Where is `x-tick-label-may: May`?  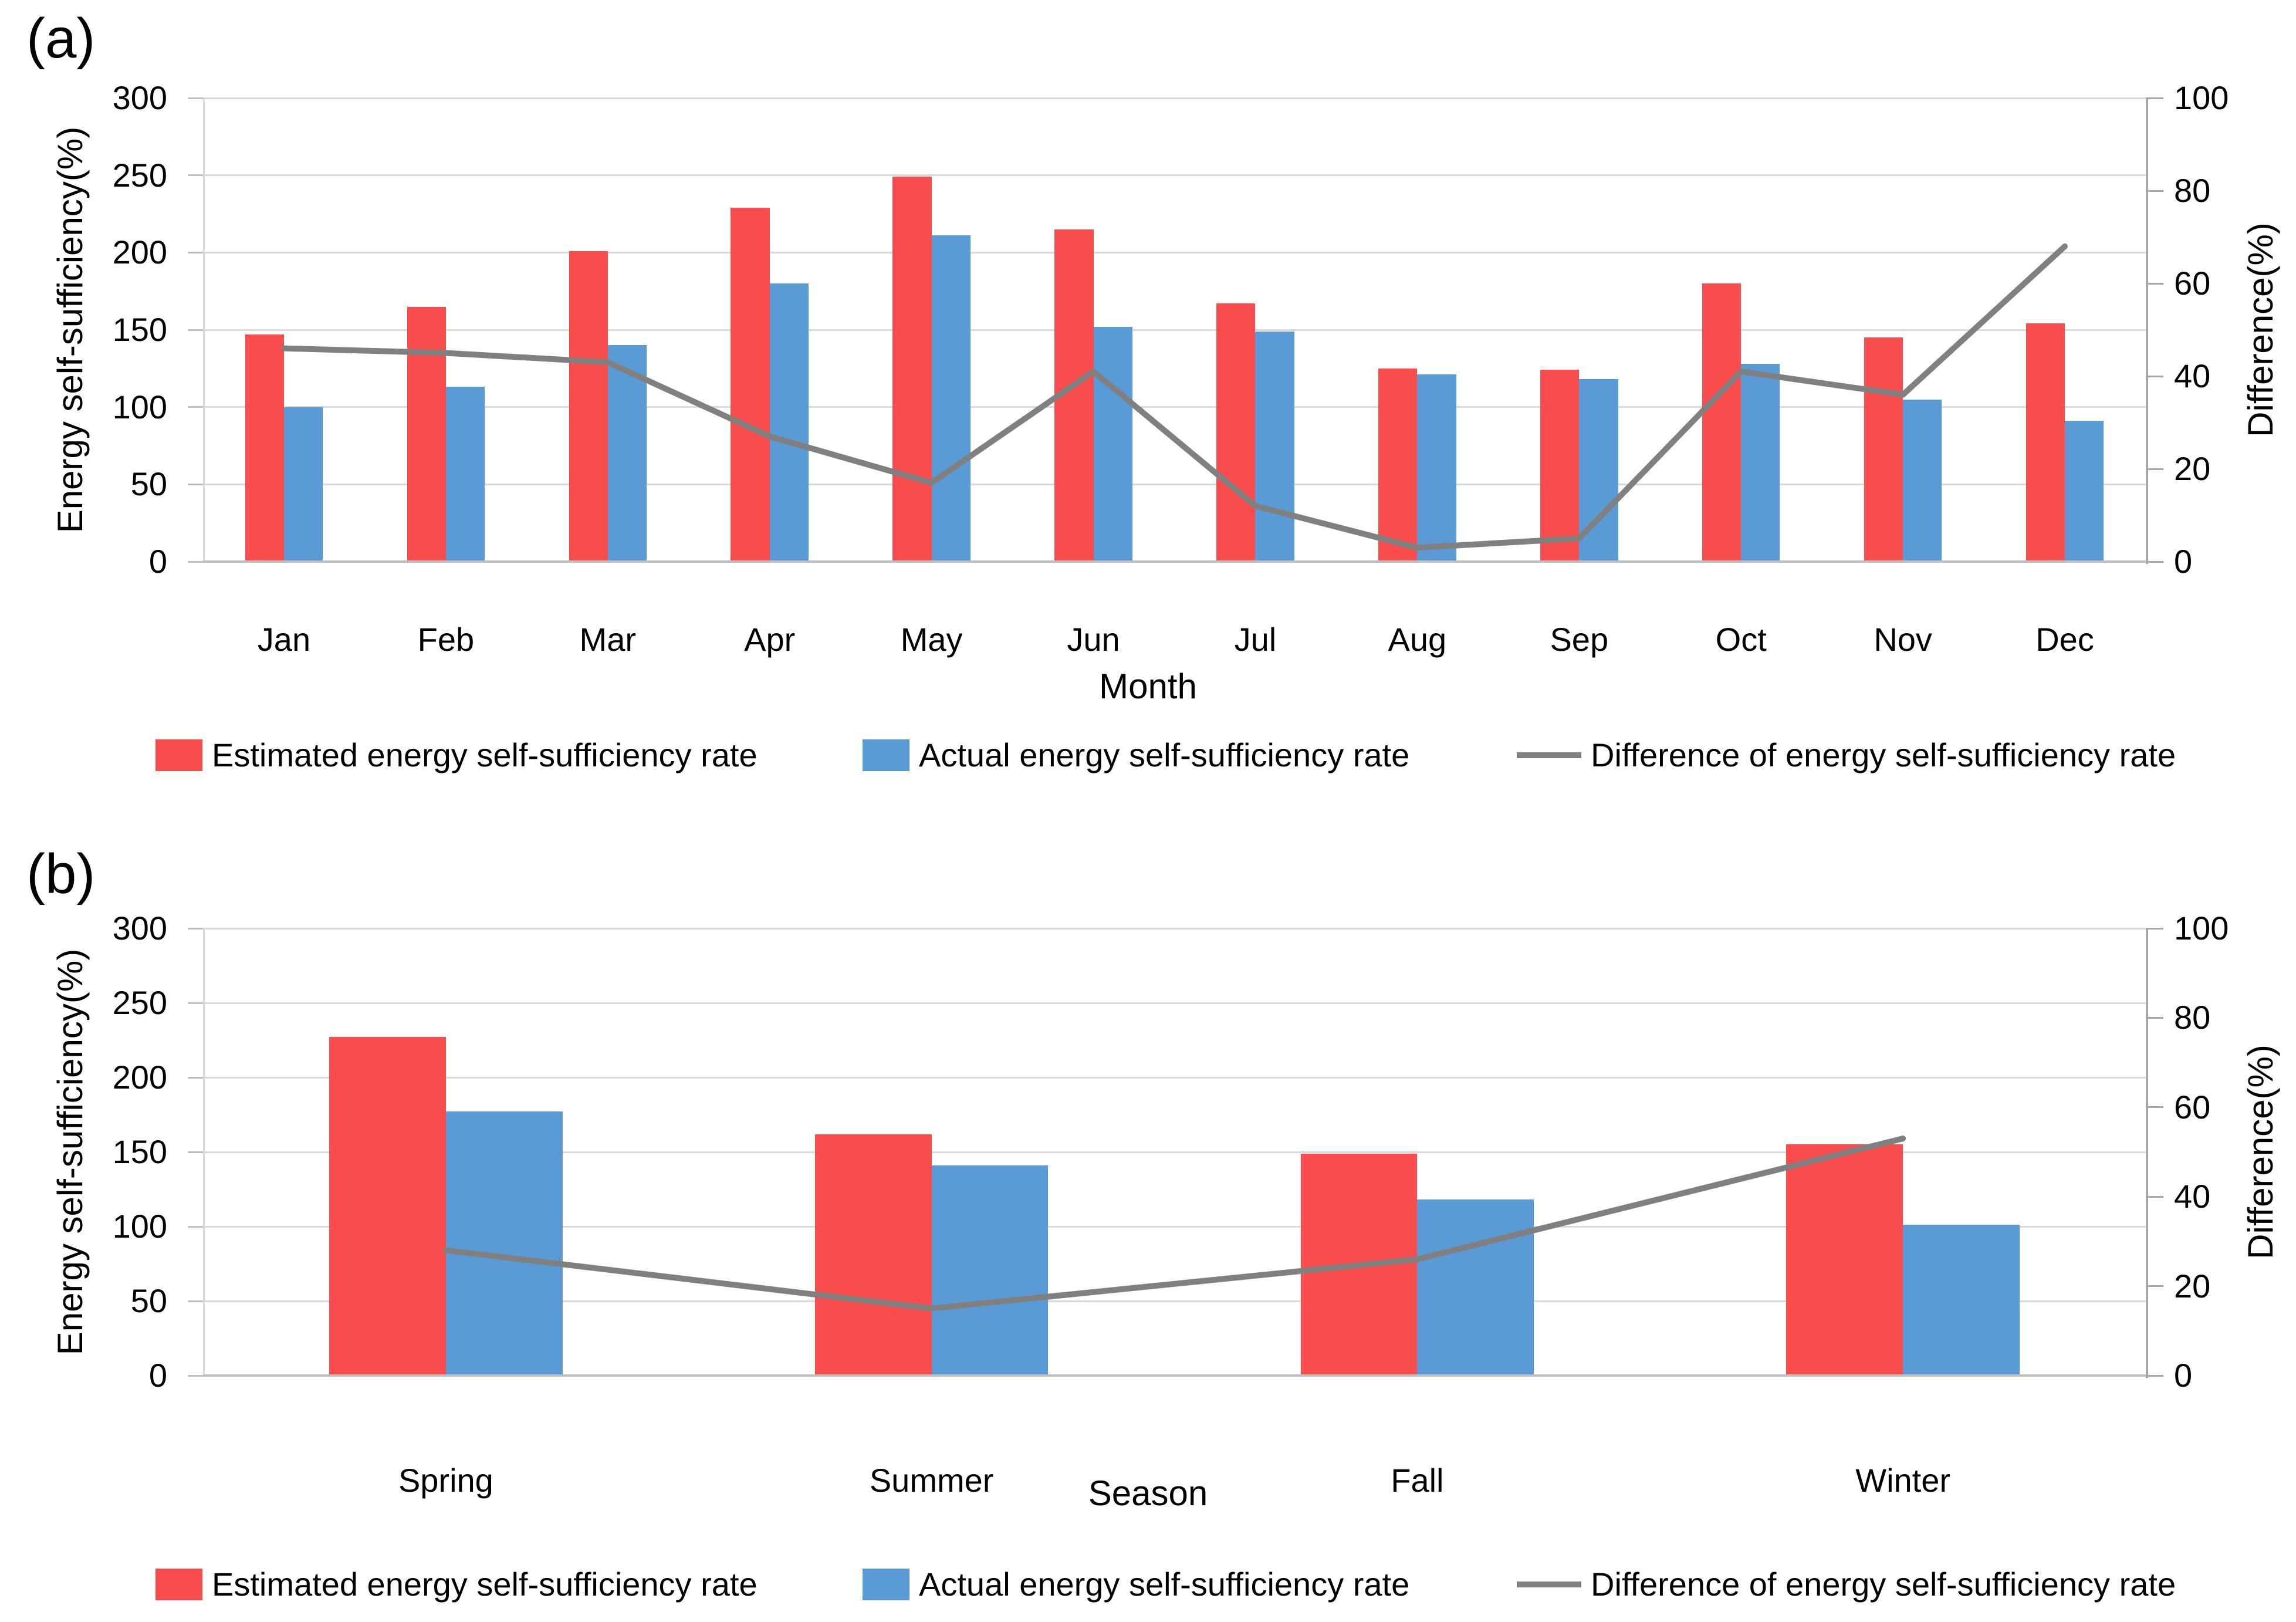
x-tick-label-may: May is located at coordinates (931, 639).